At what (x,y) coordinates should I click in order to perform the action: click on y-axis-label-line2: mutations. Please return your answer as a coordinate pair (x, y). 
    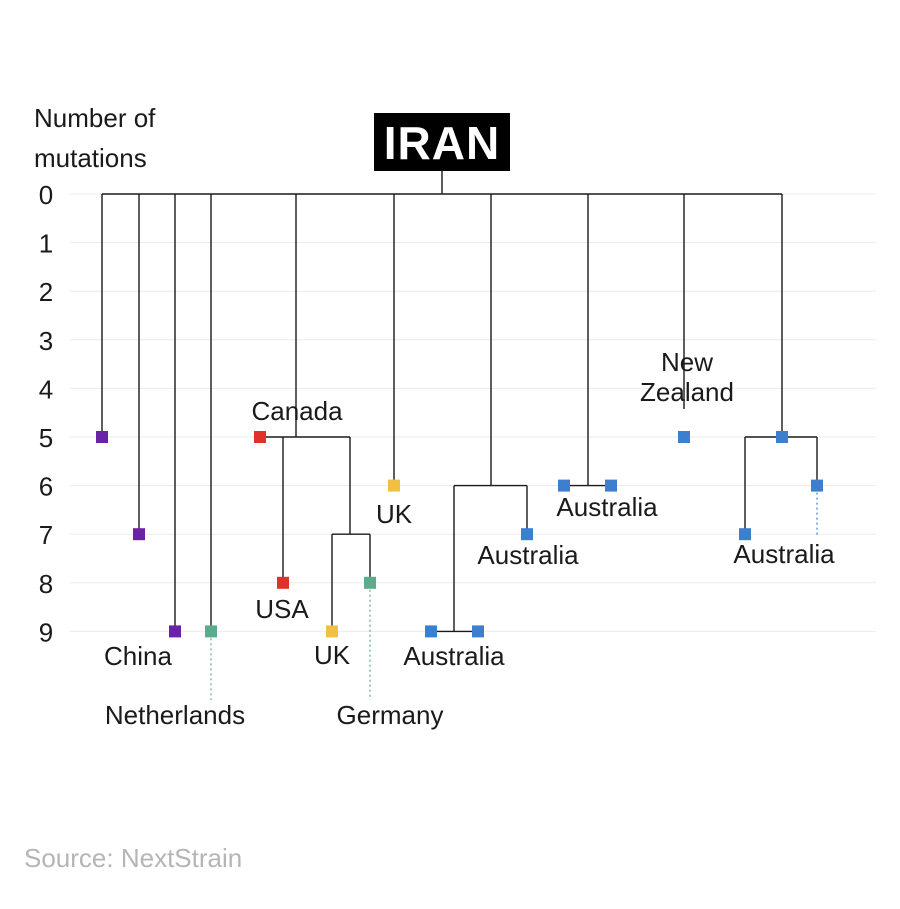
    Looking at the image, I should click on (90, 158).